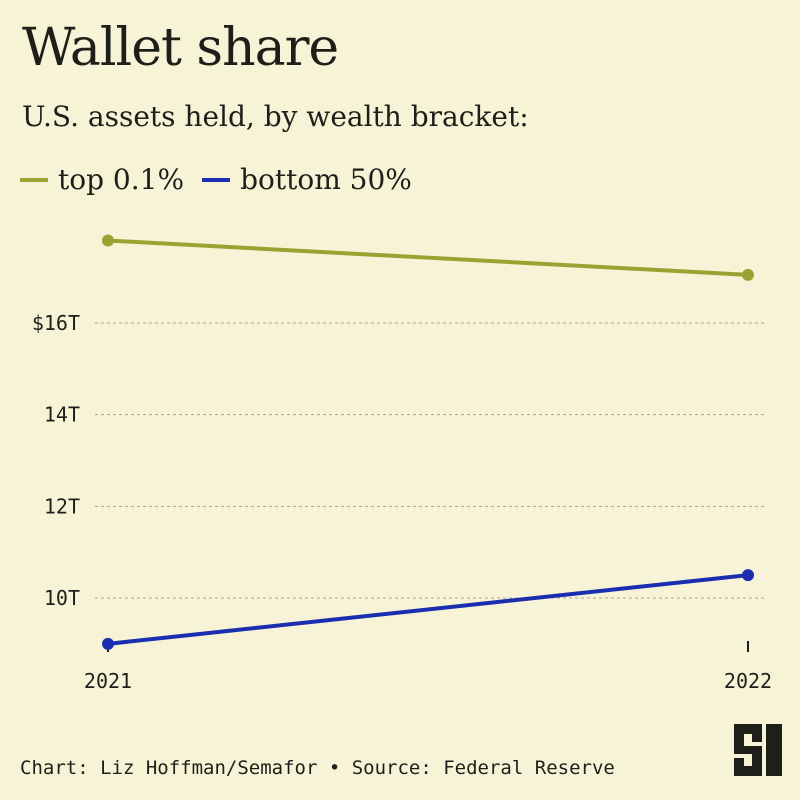  What do you see at coordinates (121, 179) in the screenshot?
I see `legend-label-top: top 0.1%` at bounding box center [121, 179].